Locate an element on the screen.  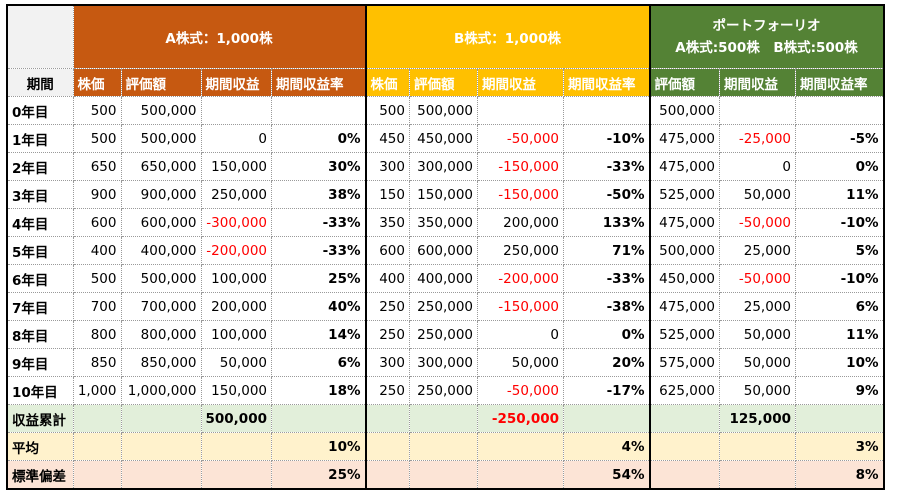
a-cell: 100,000 is located at coordinates (236, 278).